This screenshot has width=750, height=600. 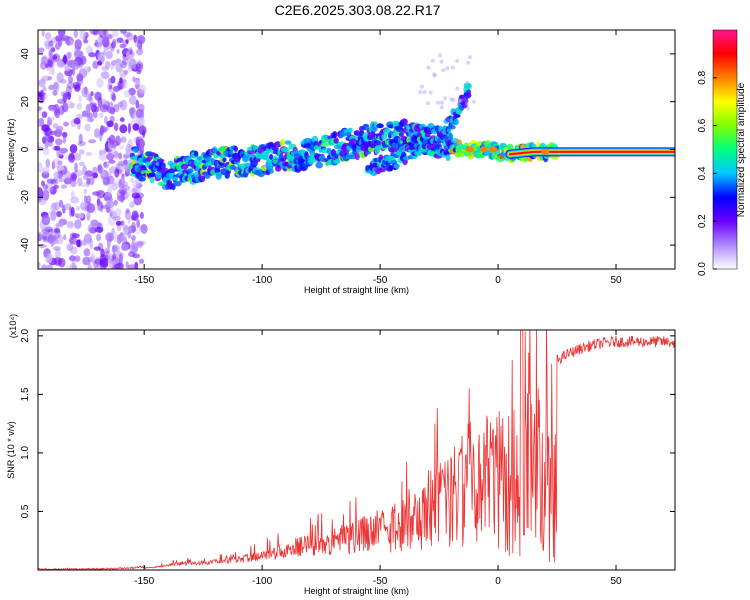 What do you see at coordinates (498, 280) in the screenshot?
I see `x-tick-label: 0` at bounding box center [498, 280].